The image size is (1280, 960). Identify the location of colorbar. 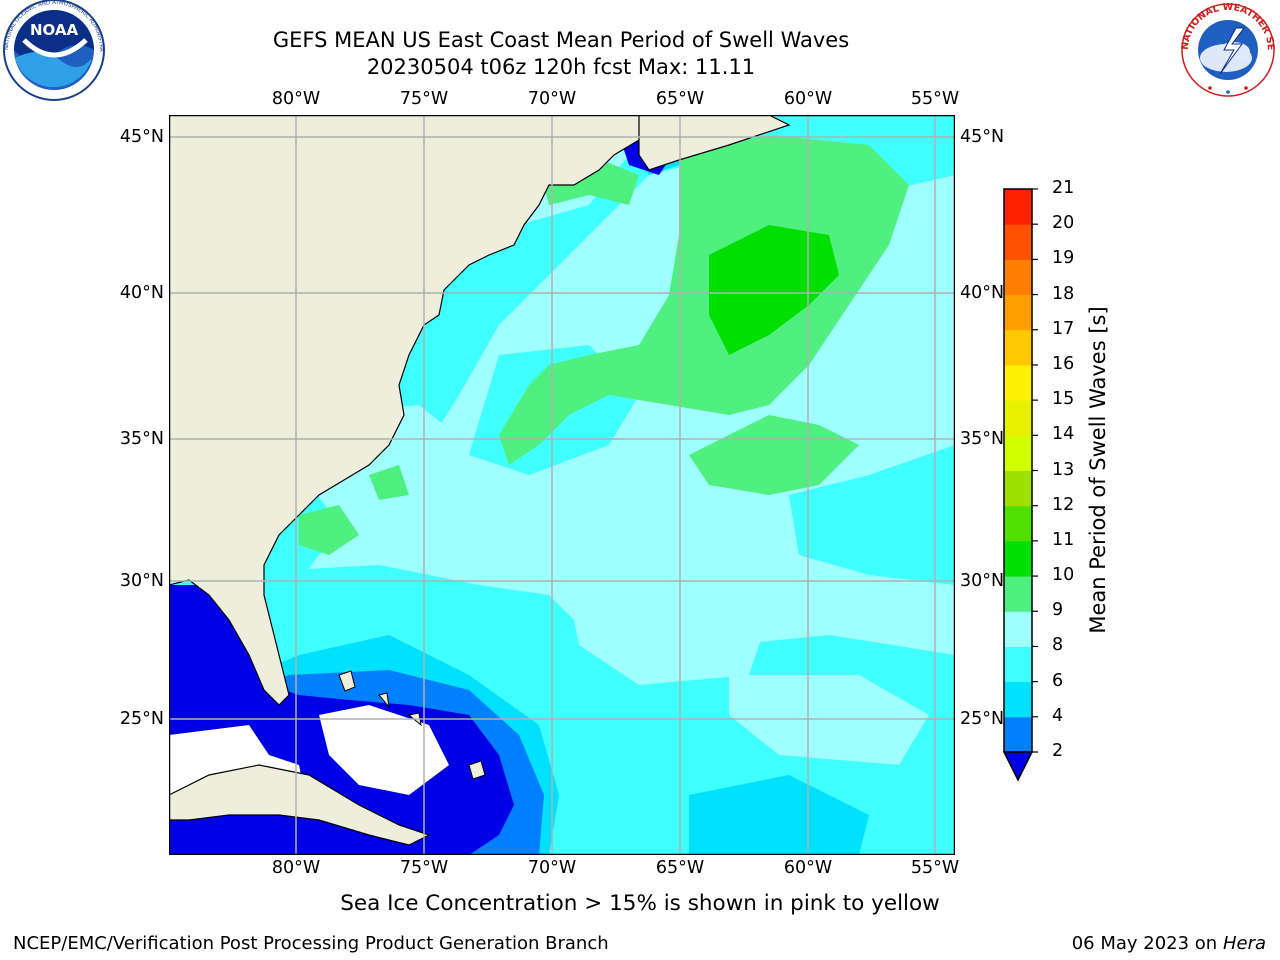
(1020, 485).